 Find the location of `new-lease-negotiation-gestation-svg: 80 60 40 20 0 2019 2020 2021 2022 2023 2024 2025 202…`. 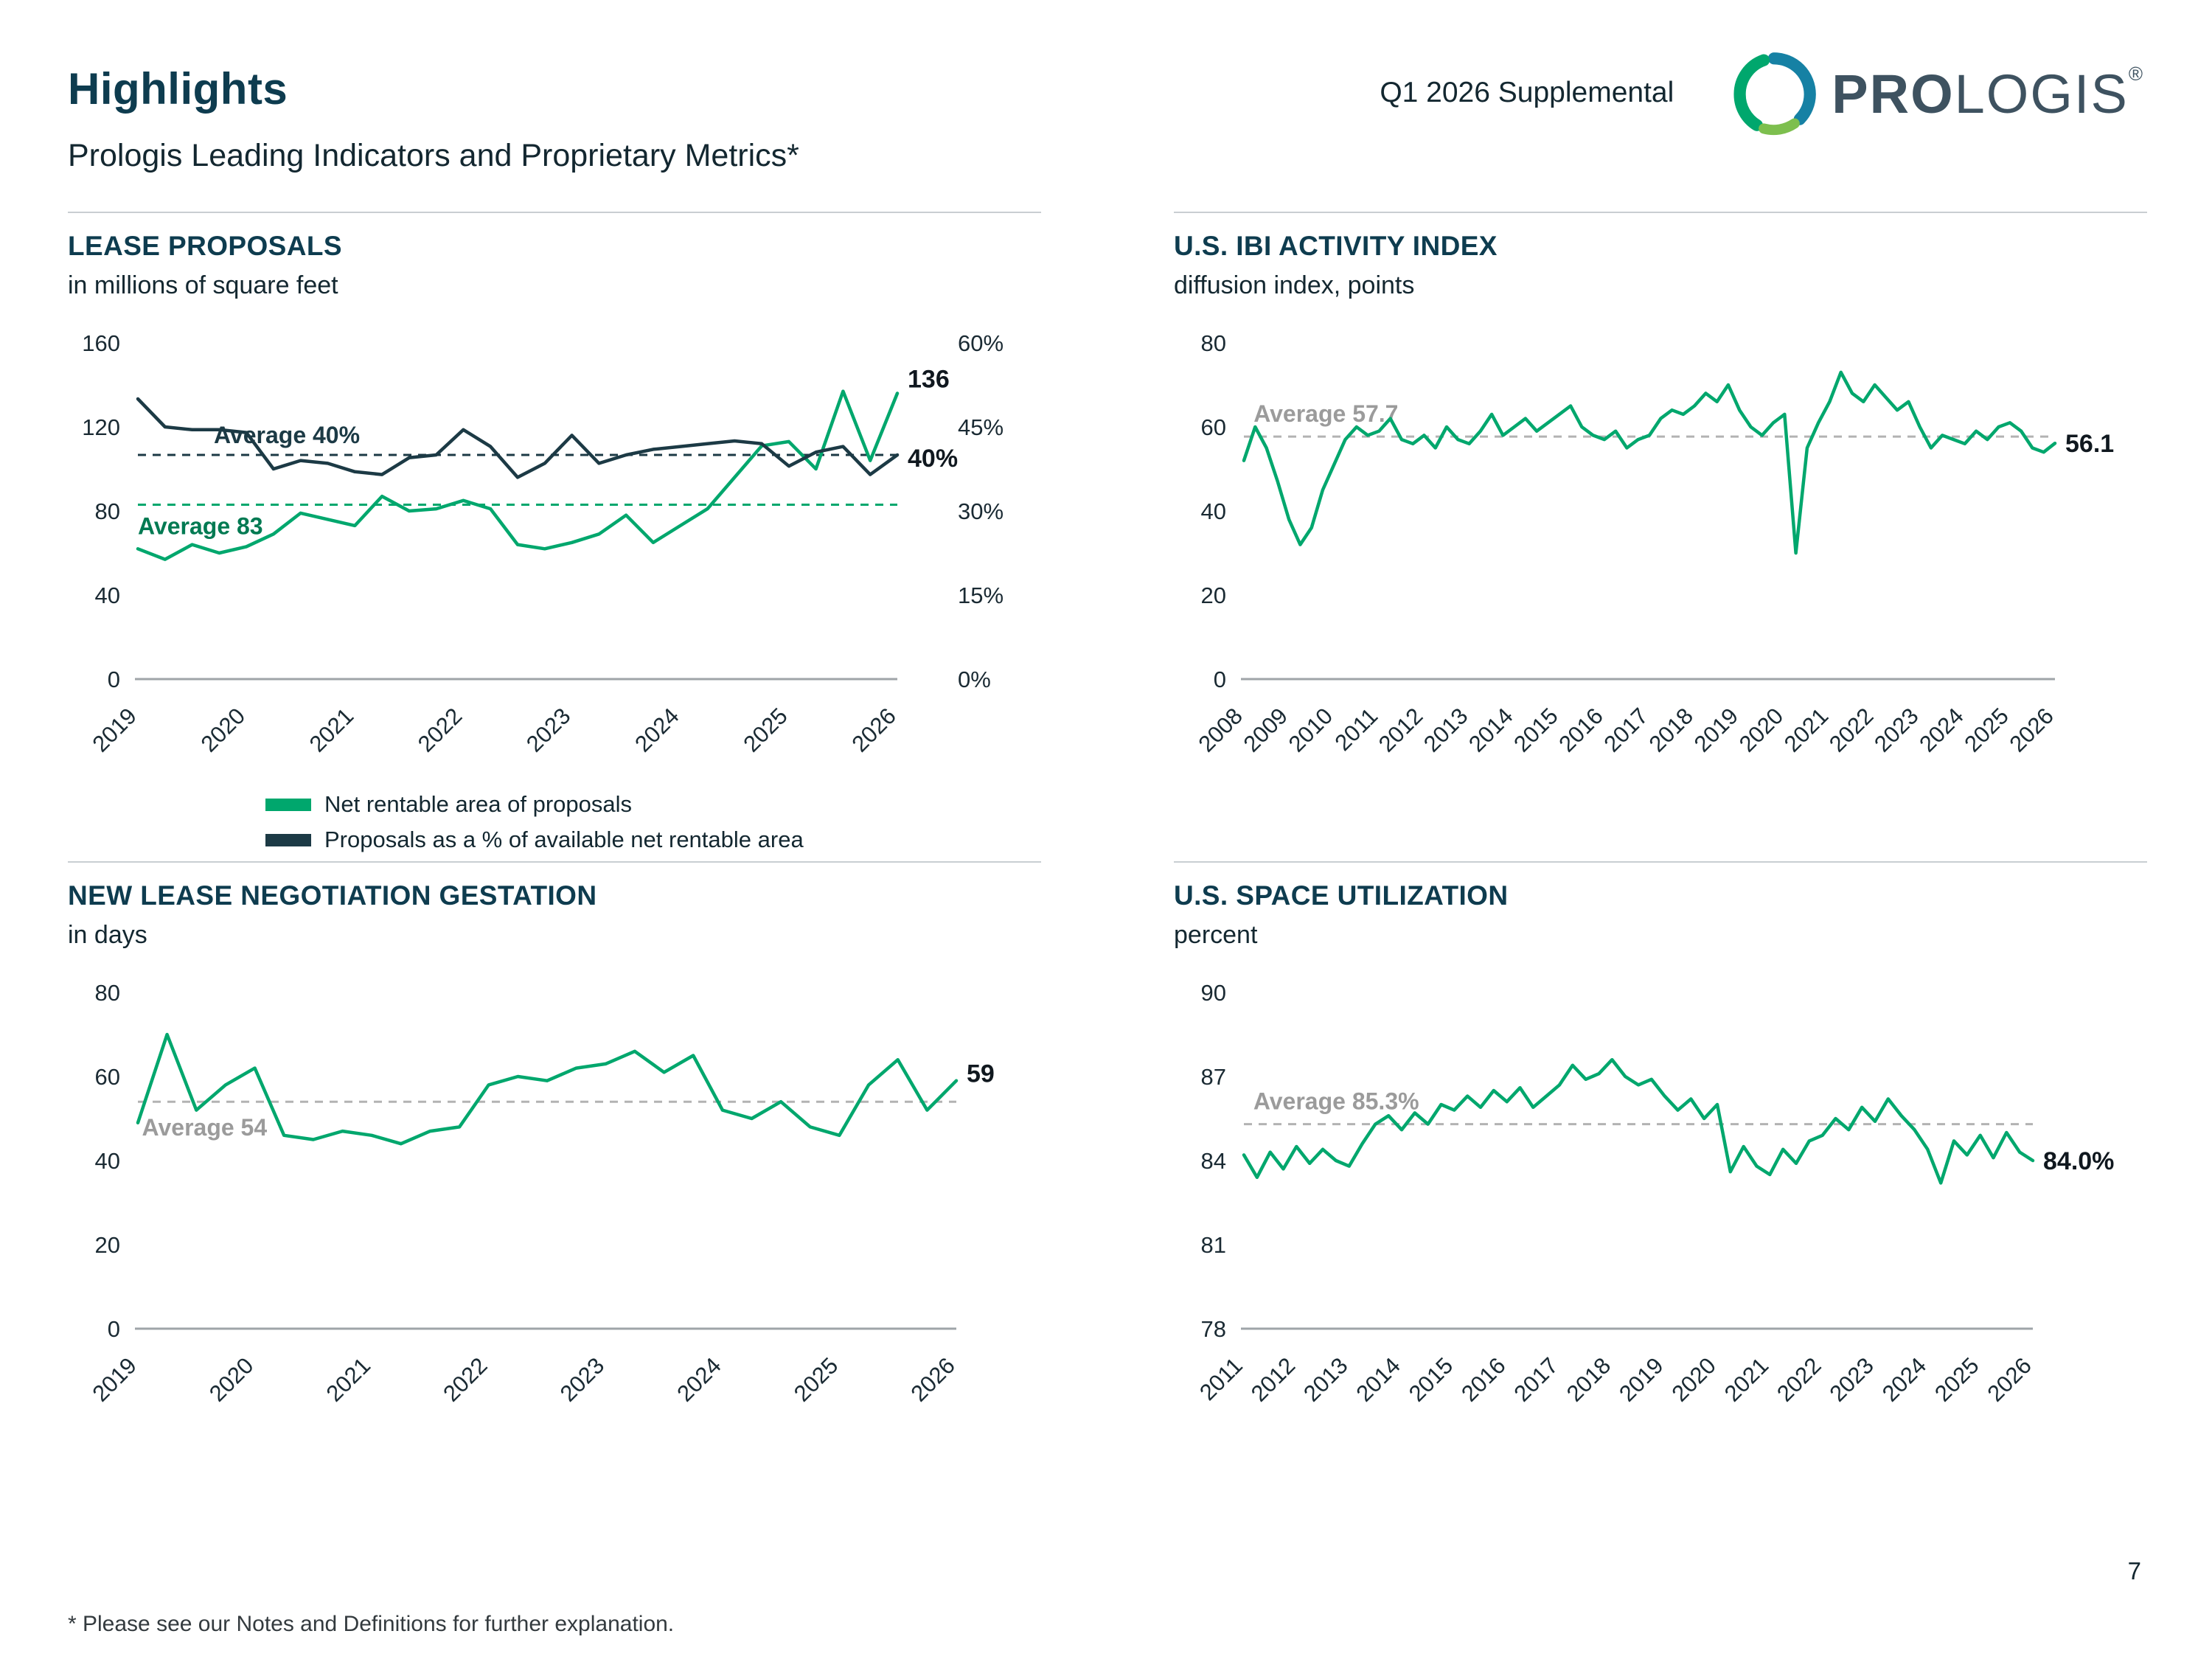

new-lease-negotiation-gestation-svg: 80 60 40 20 0 2019 2020 2021 2022 2023 2024 2025 202… is located at coordinates (541, 1193).